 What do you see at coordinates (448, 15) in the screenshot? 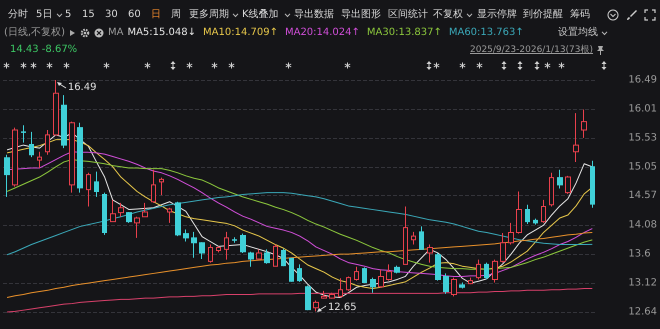
I see `text: 不复权` at bounding box center [448, 15].